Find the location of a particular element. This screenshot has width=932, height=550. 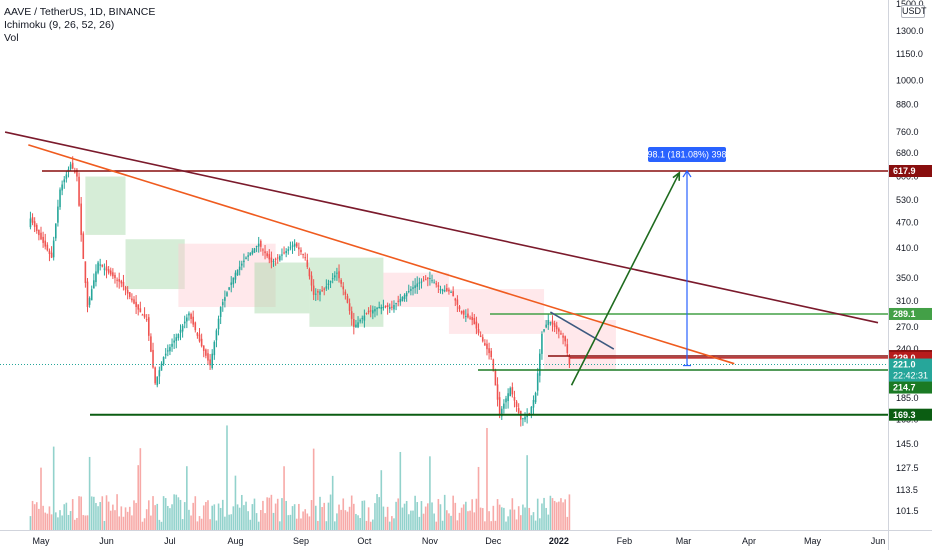

symbol-title: AAVE / TetherUS, 1D, BINANCE is located at coordinates (80, 12).